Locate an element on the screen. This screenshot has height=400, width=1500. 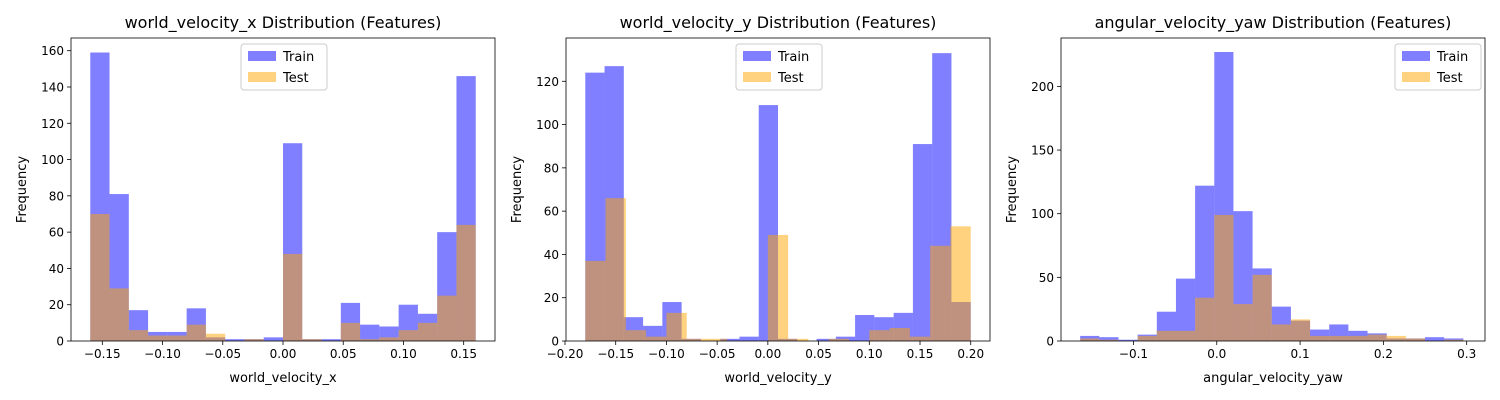
x-axis-label: world_velocity_x is located at coordinates (283, 378).